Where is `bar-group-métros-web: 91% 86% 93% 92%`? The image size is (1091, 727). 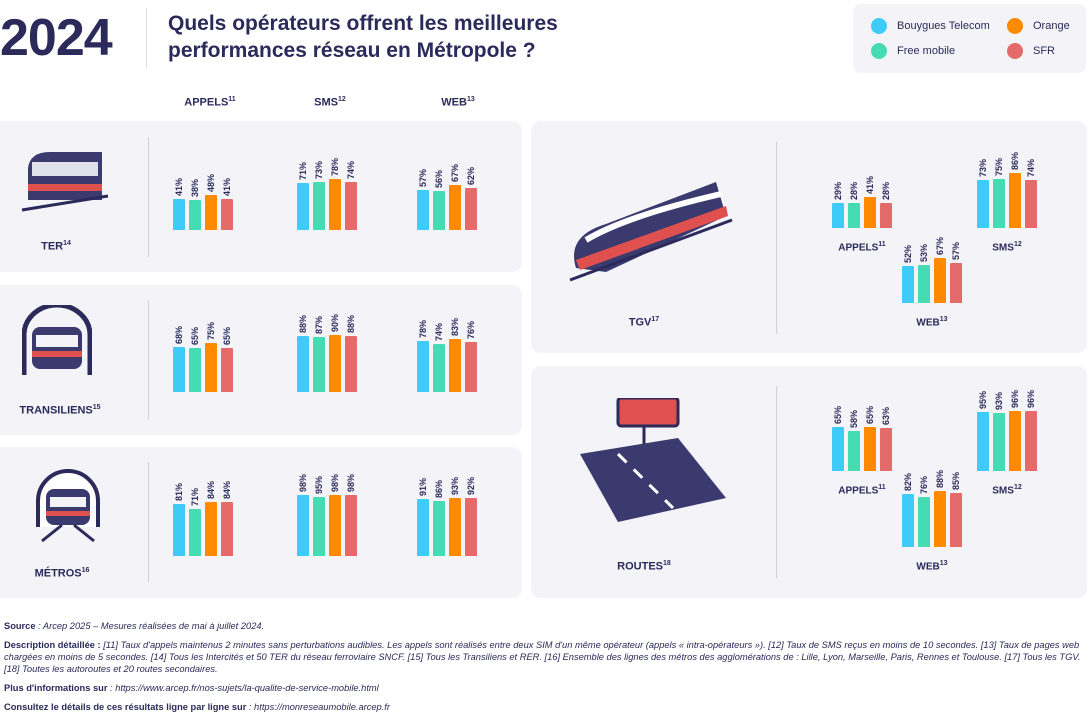 bar-group-métros-web: 91% 86% 93% 92% is located at coordinates (447, 516).